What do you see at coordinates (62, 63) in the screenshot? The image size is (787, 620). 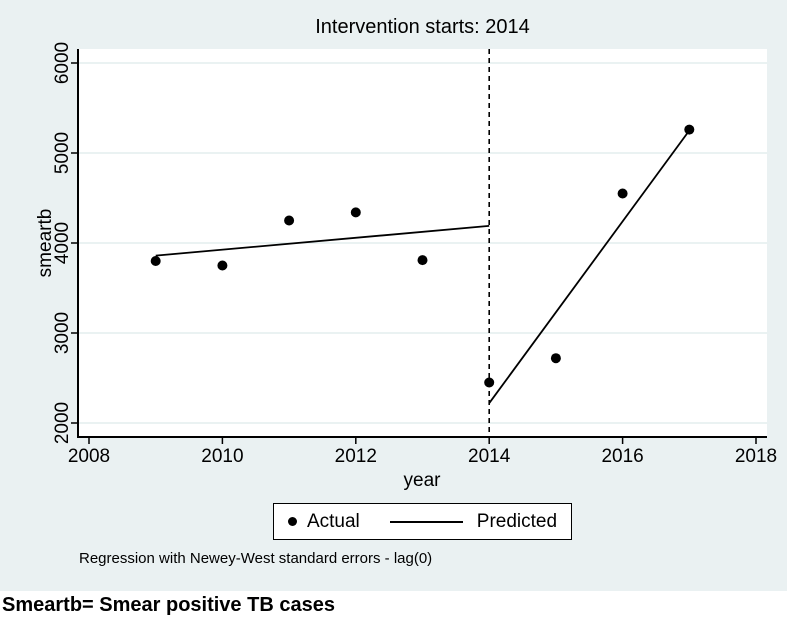 I see `y-tick-label: 6000` at bounding box center [62, 63].